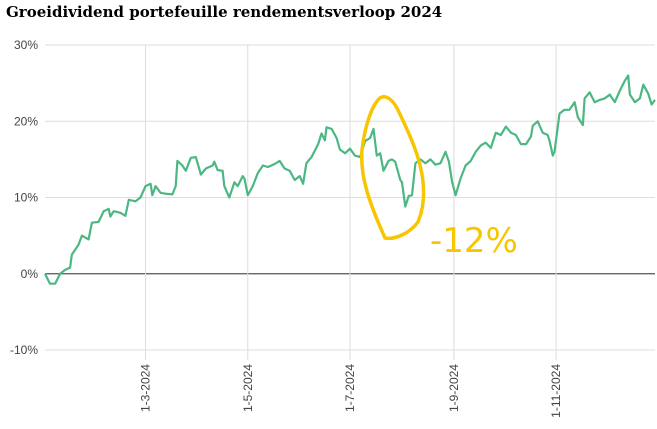 The image size is (657, 429). Describe the element at coordinates (392, 168) in the screenshot. I see `annotation-circle` at that location.